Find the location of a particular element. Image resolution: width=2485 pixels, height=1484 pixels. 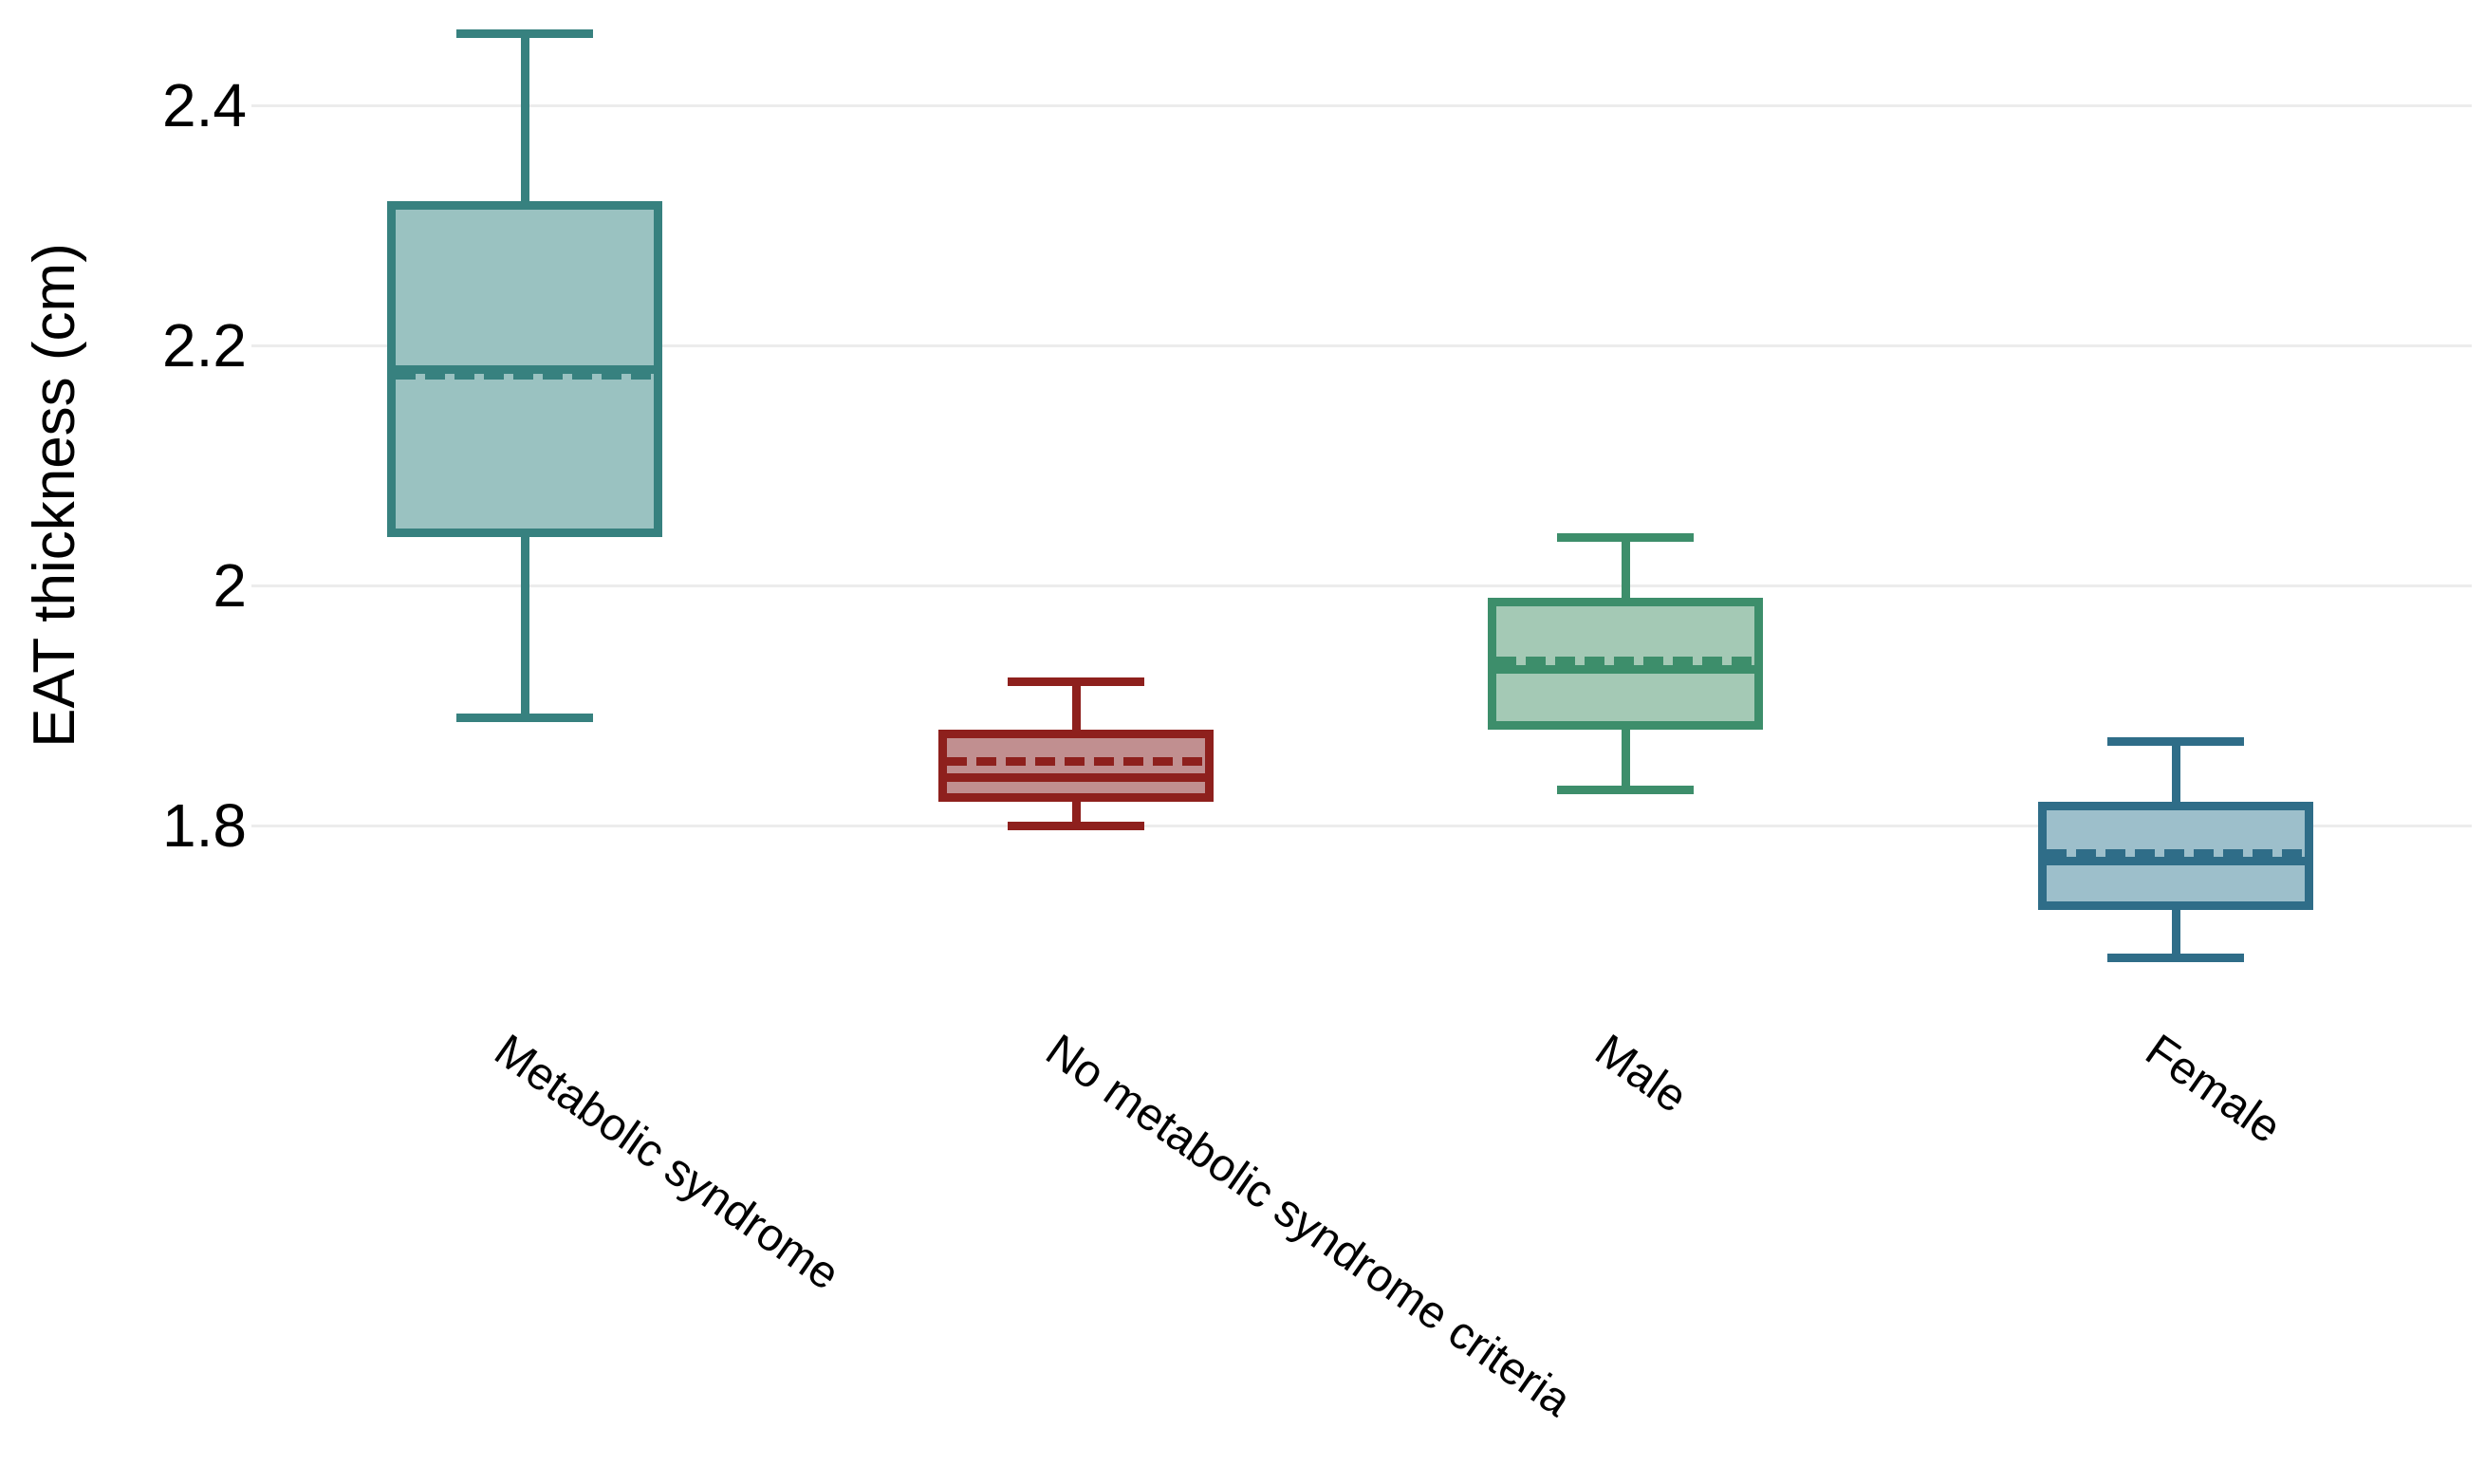

category-label-female: Female is located at coordinates (2213, 1089).